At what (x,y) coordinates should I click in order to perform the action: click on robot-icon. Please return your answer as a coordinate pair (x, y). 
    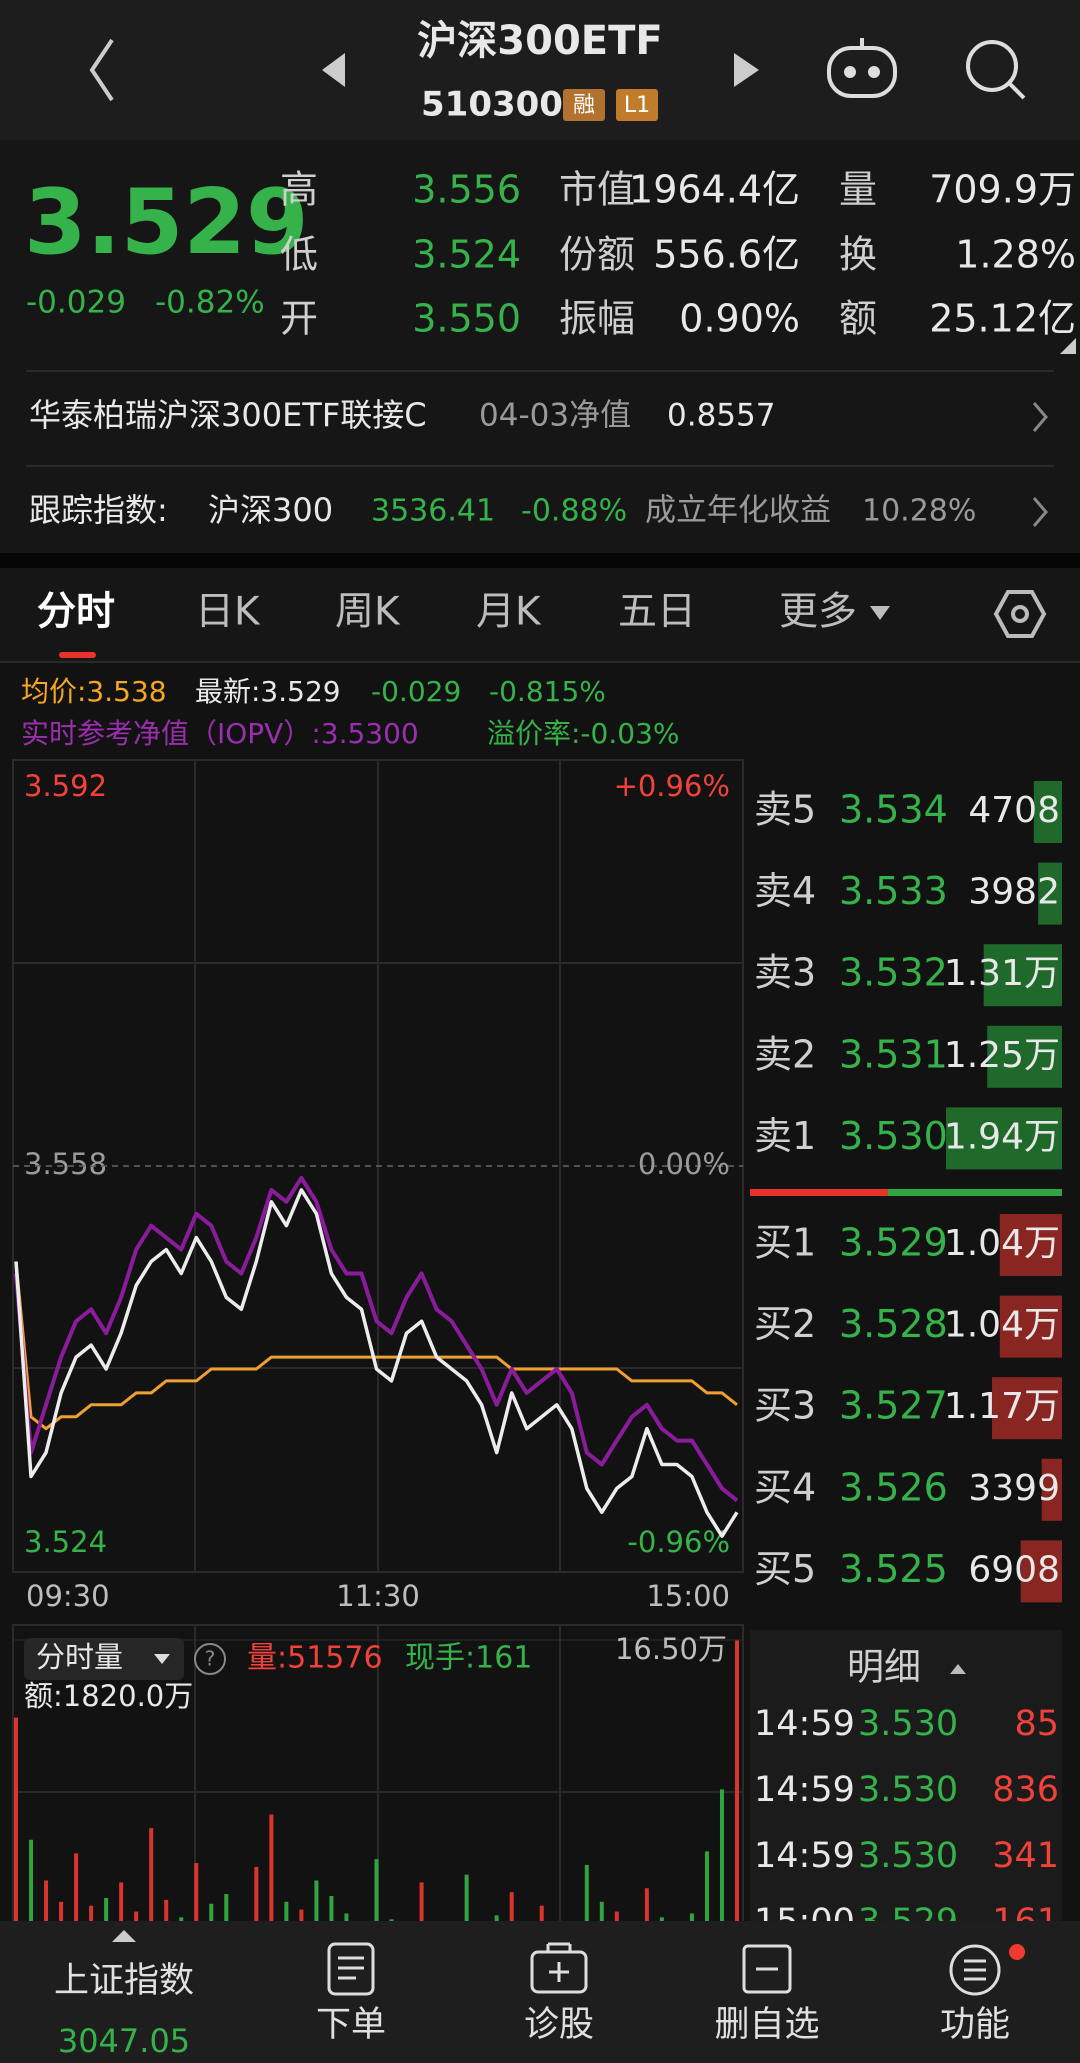
    Looking at the image, I should click on (862, 68).